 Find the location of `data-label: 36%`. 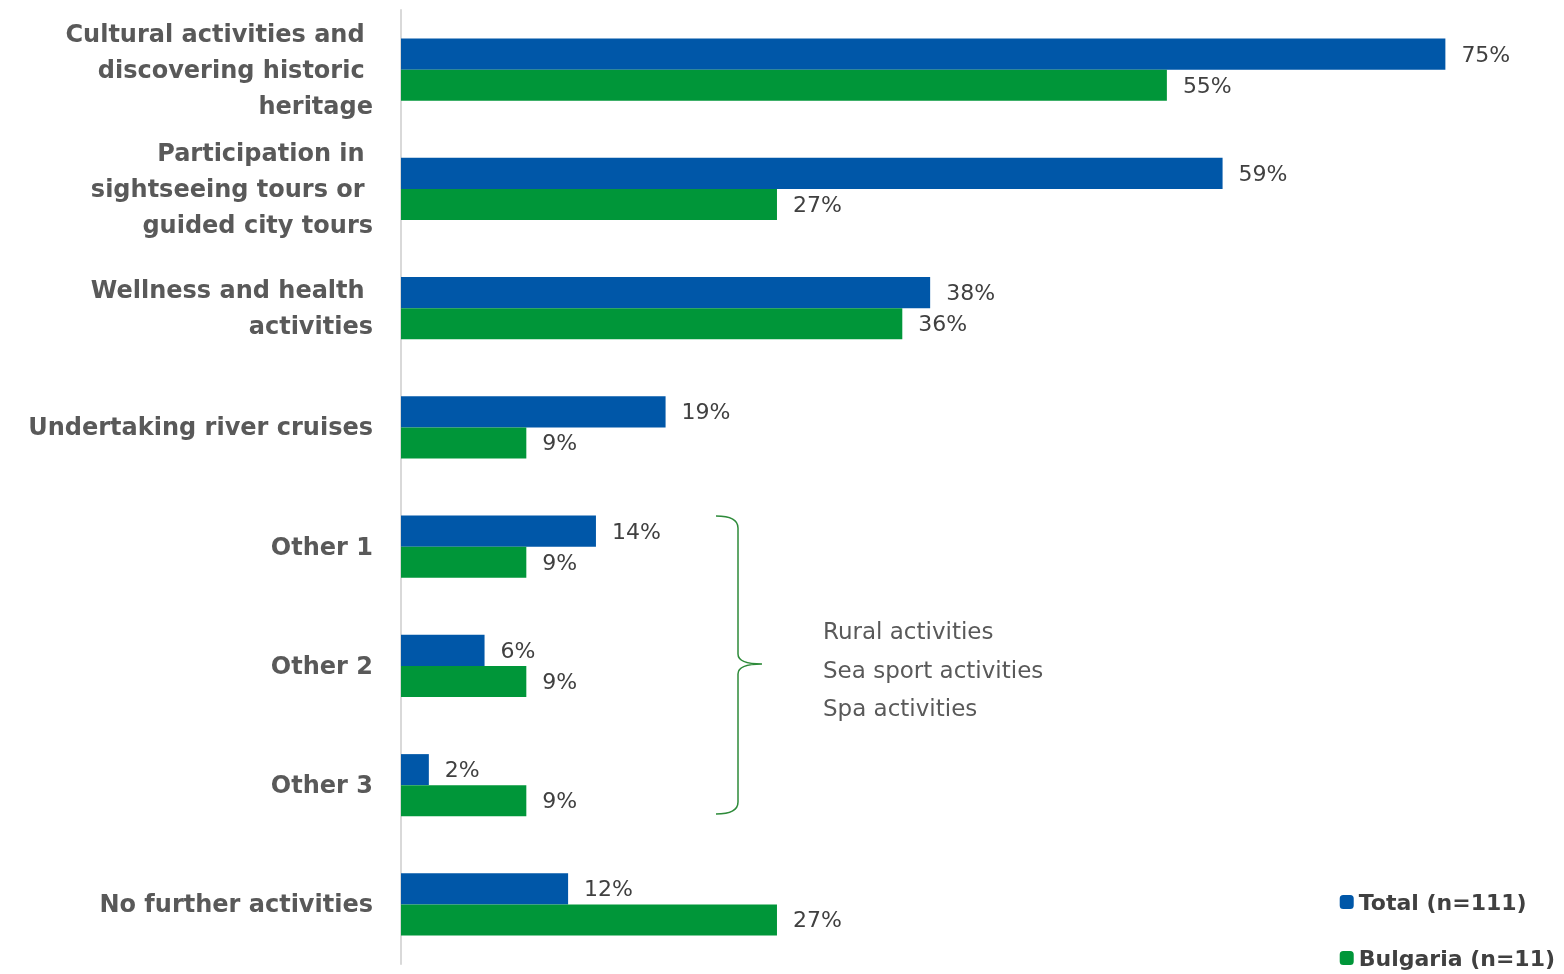

data-label: 36% is located at coordinates (943, 324).